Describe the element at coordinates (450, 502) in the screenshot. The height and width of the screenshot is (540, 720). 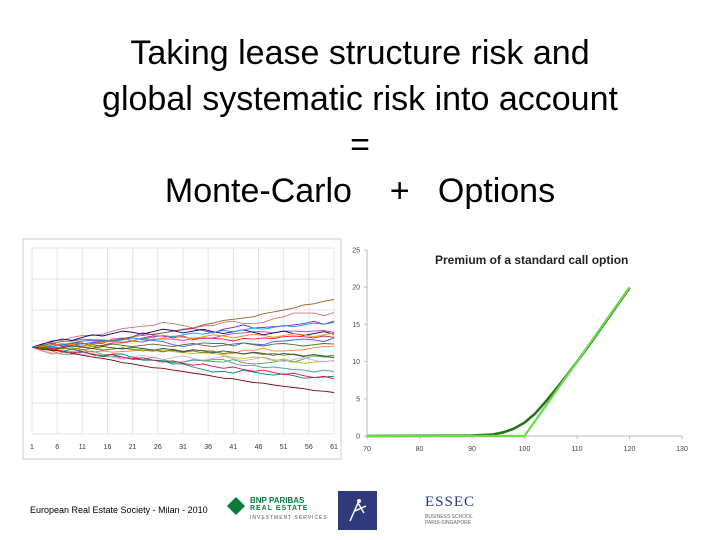
I see `essec-logo-name: ESSEC` at that location.